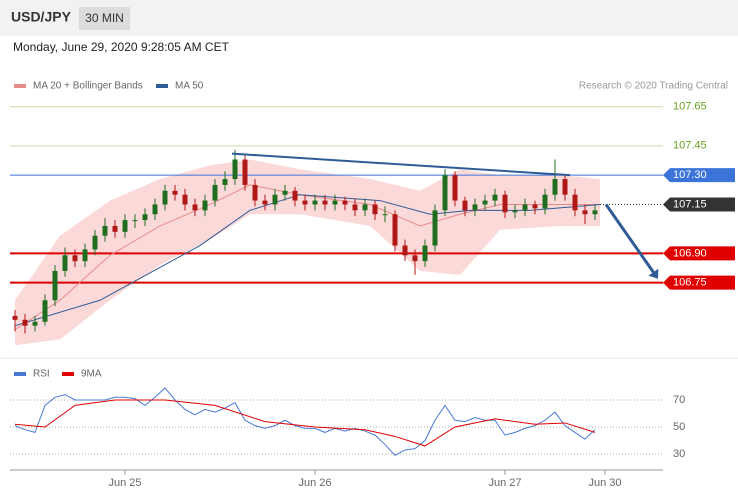  I want to click on arrow-head, so click(653, 273).